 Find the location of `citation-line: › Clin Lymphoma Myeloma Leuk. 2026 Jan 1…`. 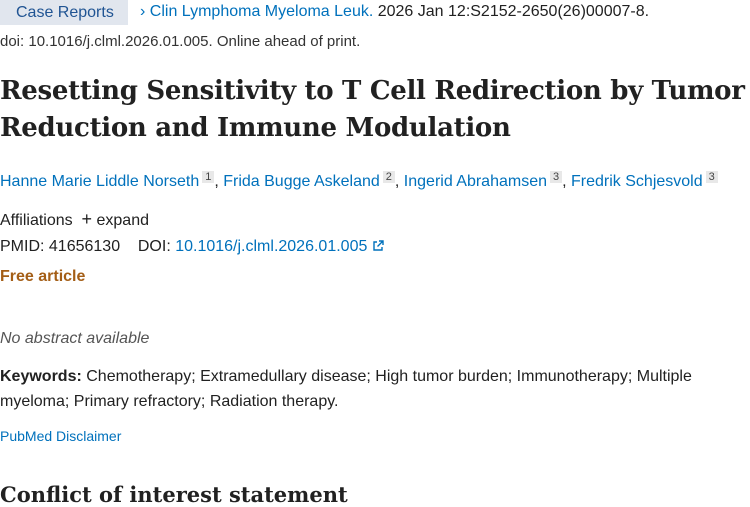

citation-line: › Clin Lymphoma Myeloma Leuk. 2026 Jan 1… is located at coordinates (394, 12).